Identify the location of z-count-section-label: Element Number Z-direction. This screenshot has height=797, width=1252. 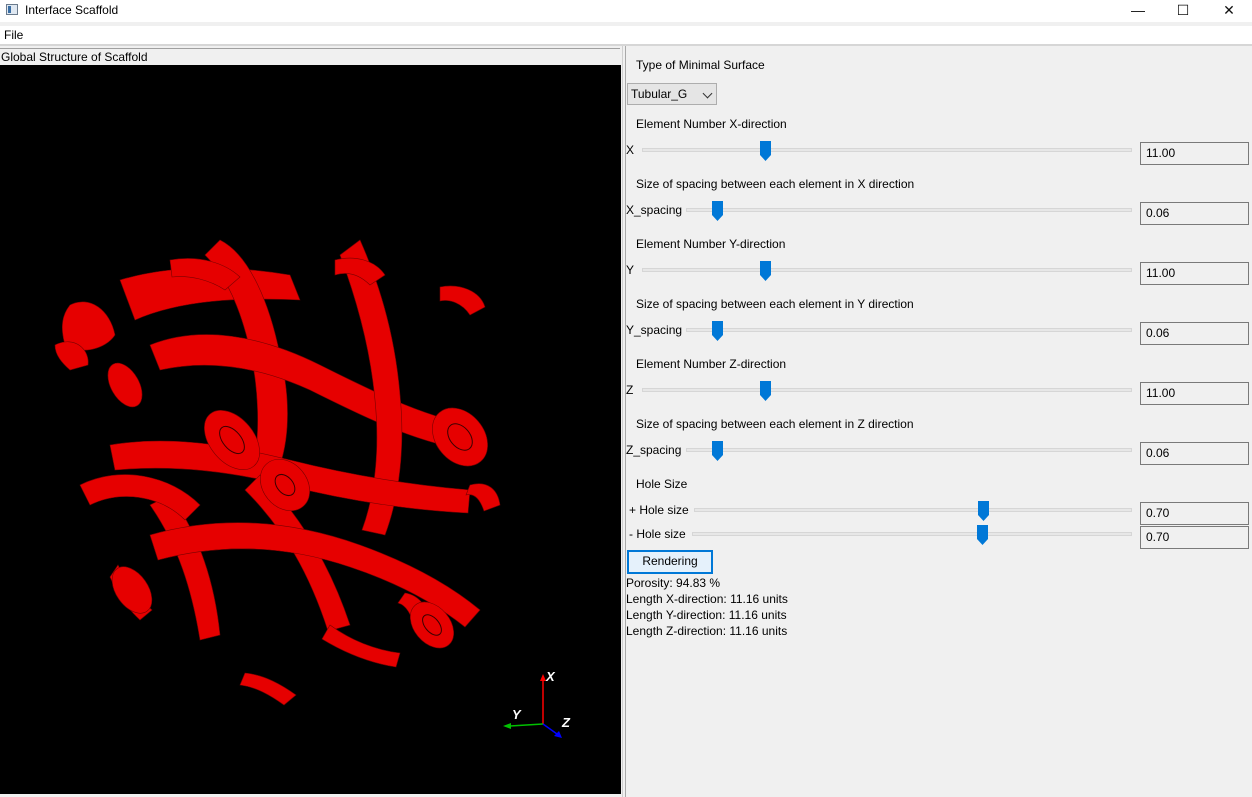
(711, 364).